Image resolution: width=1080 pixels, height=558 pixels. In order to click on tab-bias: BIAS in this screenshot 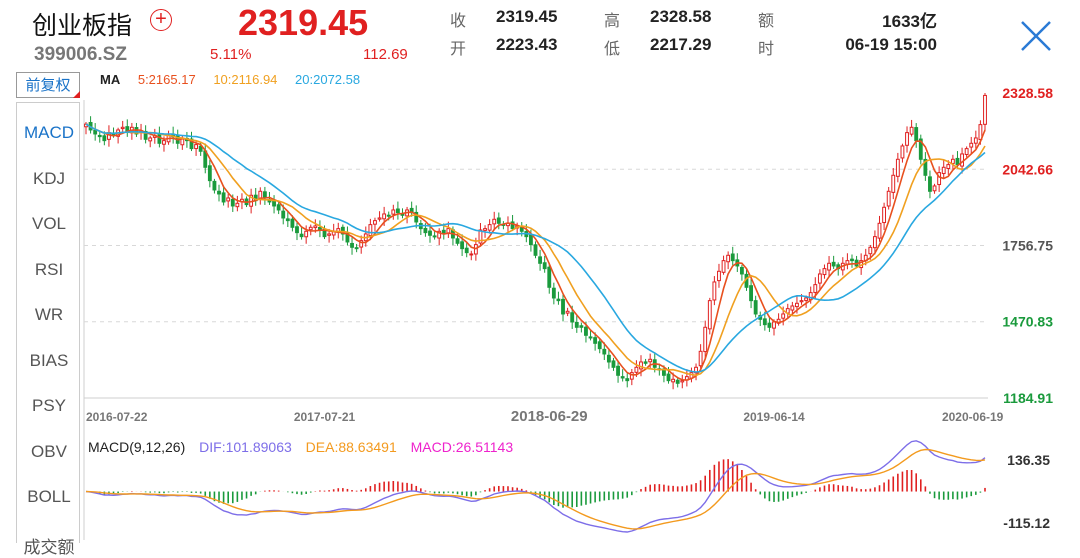, I will do `click(49, 360)`.